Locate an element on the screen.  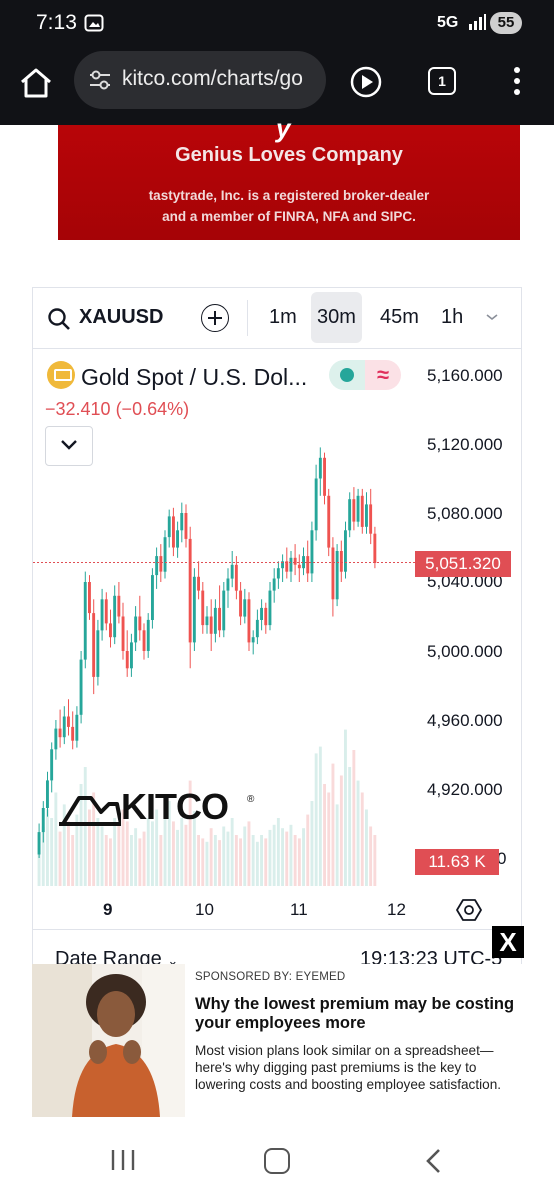
back-icon is located at coordinates (433, 1161).